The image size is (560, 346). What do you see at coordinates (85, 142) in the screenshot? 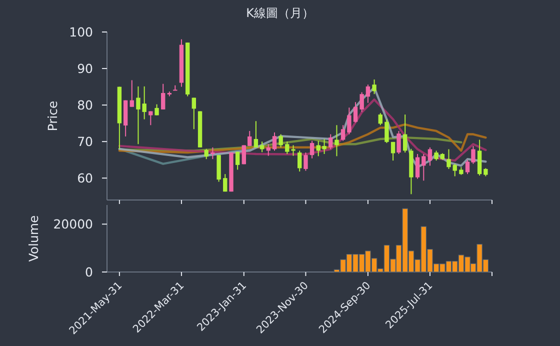
I see `y-tick-label: 70` at bounding box center [85, 142].